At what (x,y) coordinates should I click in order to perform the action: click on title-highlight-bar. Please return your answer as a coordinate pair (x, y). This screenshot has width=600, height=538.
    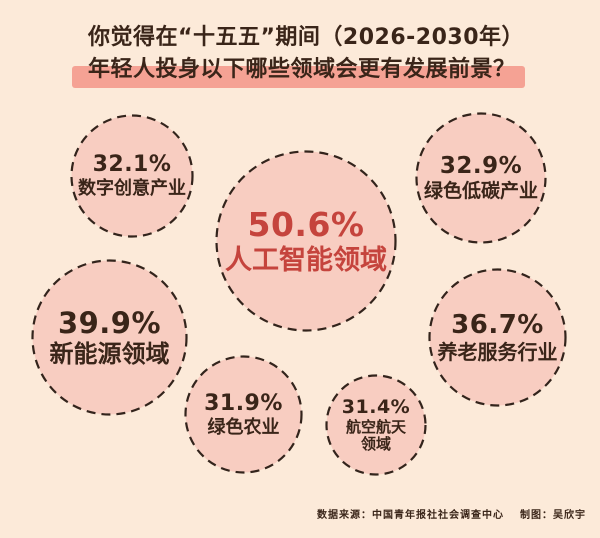
    Looking at the image, I should click on (298, 77).